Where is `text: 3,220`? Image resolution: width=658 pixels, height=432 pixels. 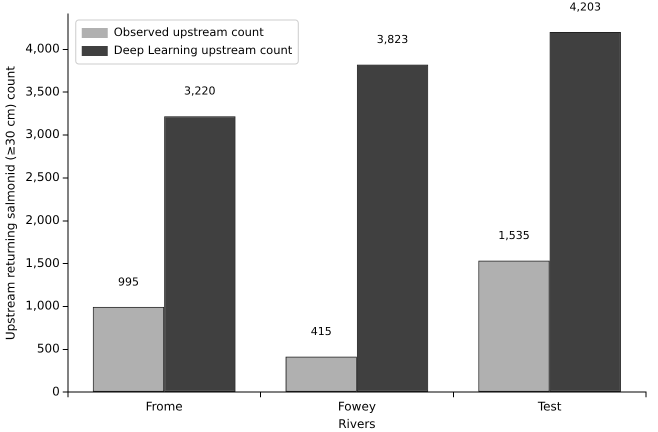 text: 3,220 is located at coordinates (200, 91).